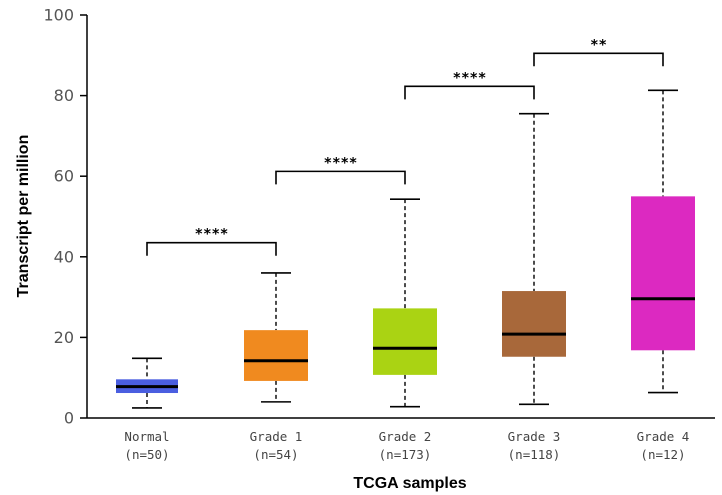 The image size is (722, 495). What do you see at coordinates (409, 483) in the screenshot?
I see `x-axis-title: TCGA samples` at bounding box center [409, 483].